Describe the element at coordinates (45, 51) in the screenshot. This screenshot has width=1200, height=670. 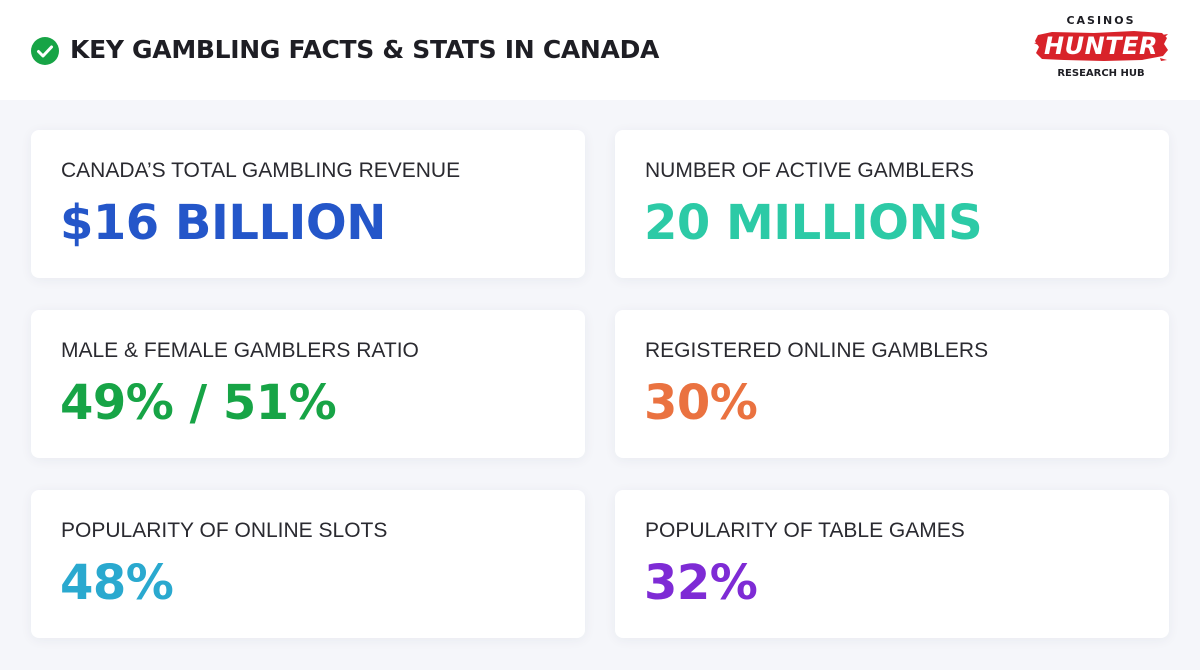
I see `check-circle-icon` at that location.